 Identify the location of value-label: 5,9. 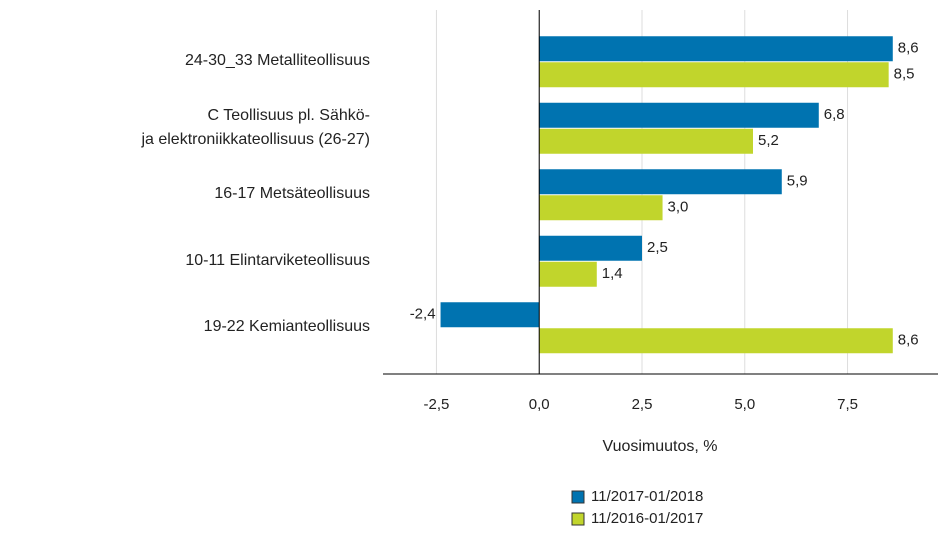
(797, 181).